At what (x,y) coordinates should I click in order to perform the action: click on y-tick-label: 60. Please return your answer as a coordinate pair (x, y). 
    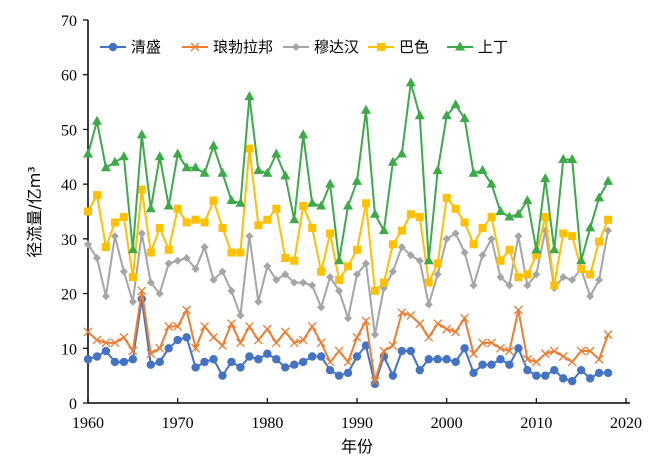
    Looking at the image, I should click on (69, 76).